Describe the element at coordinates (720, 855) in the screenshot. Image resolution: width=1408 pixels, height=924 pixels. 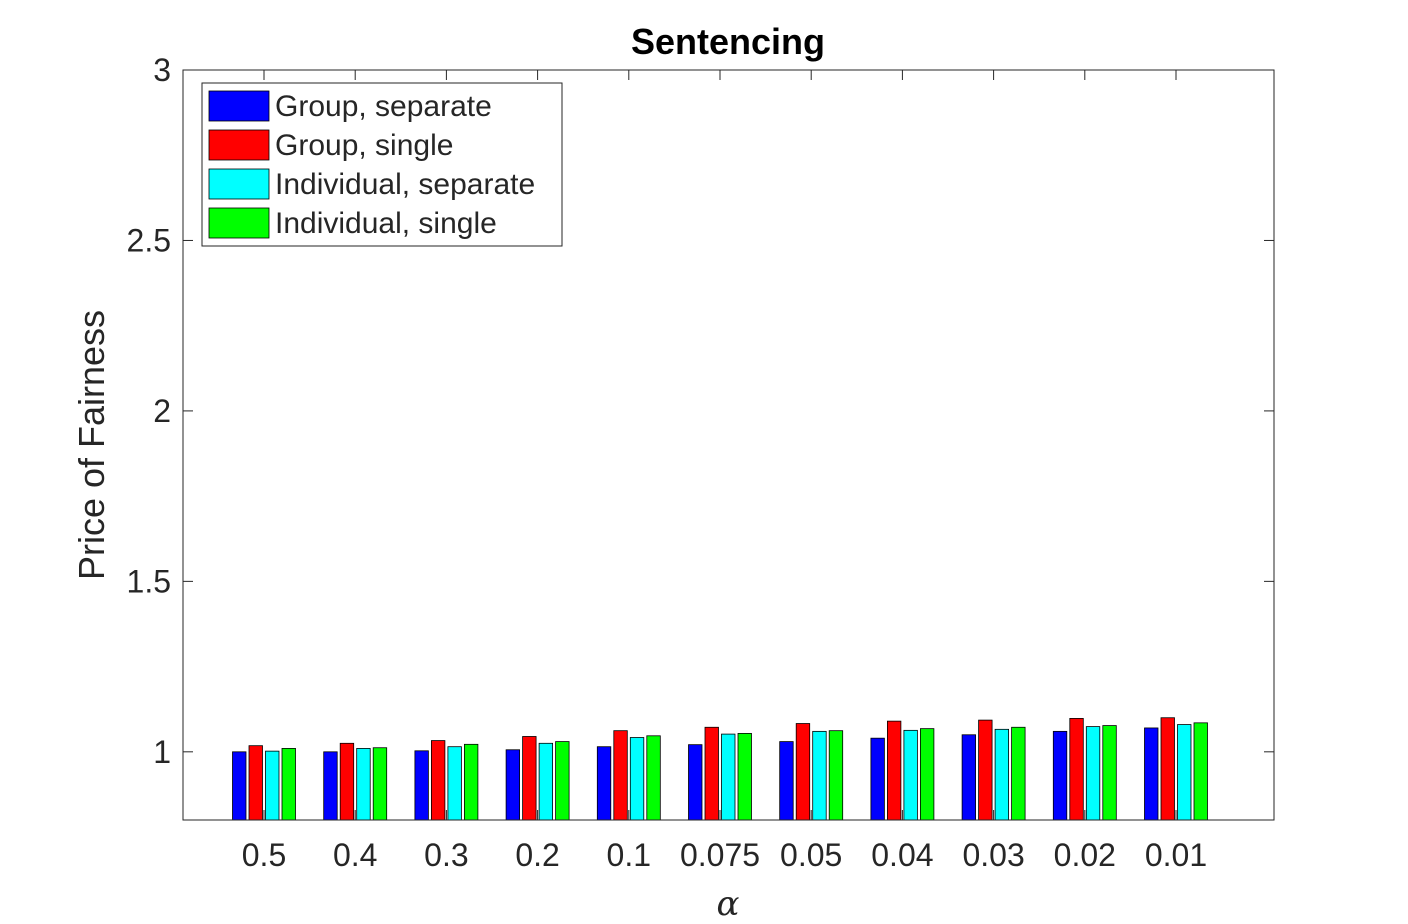
I see `x-tick-label: 0.075` at that location.